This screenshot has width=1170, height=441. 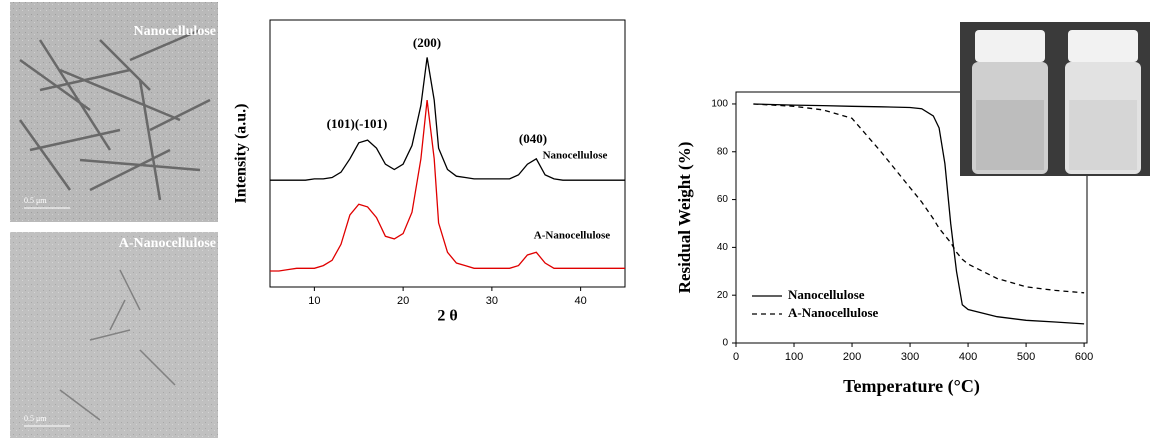 What do you see at coordinates (572, 236) in the screenshot?
I see `series-label: A-Nanocellulose` at bounding box center [572, 236].